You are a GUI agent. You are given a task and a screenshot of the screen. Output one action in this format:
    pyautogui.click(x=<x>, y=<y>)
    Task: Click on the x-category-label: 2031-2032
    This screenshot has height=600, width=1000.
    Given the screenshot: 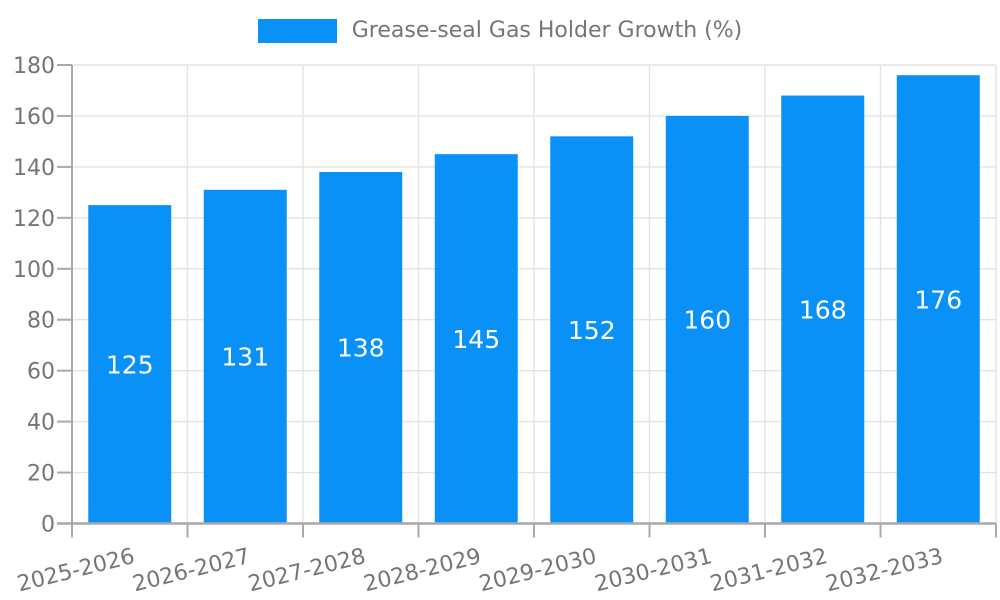 What is the action you would take?
    pyautogui.click(x=769, y=570)
    